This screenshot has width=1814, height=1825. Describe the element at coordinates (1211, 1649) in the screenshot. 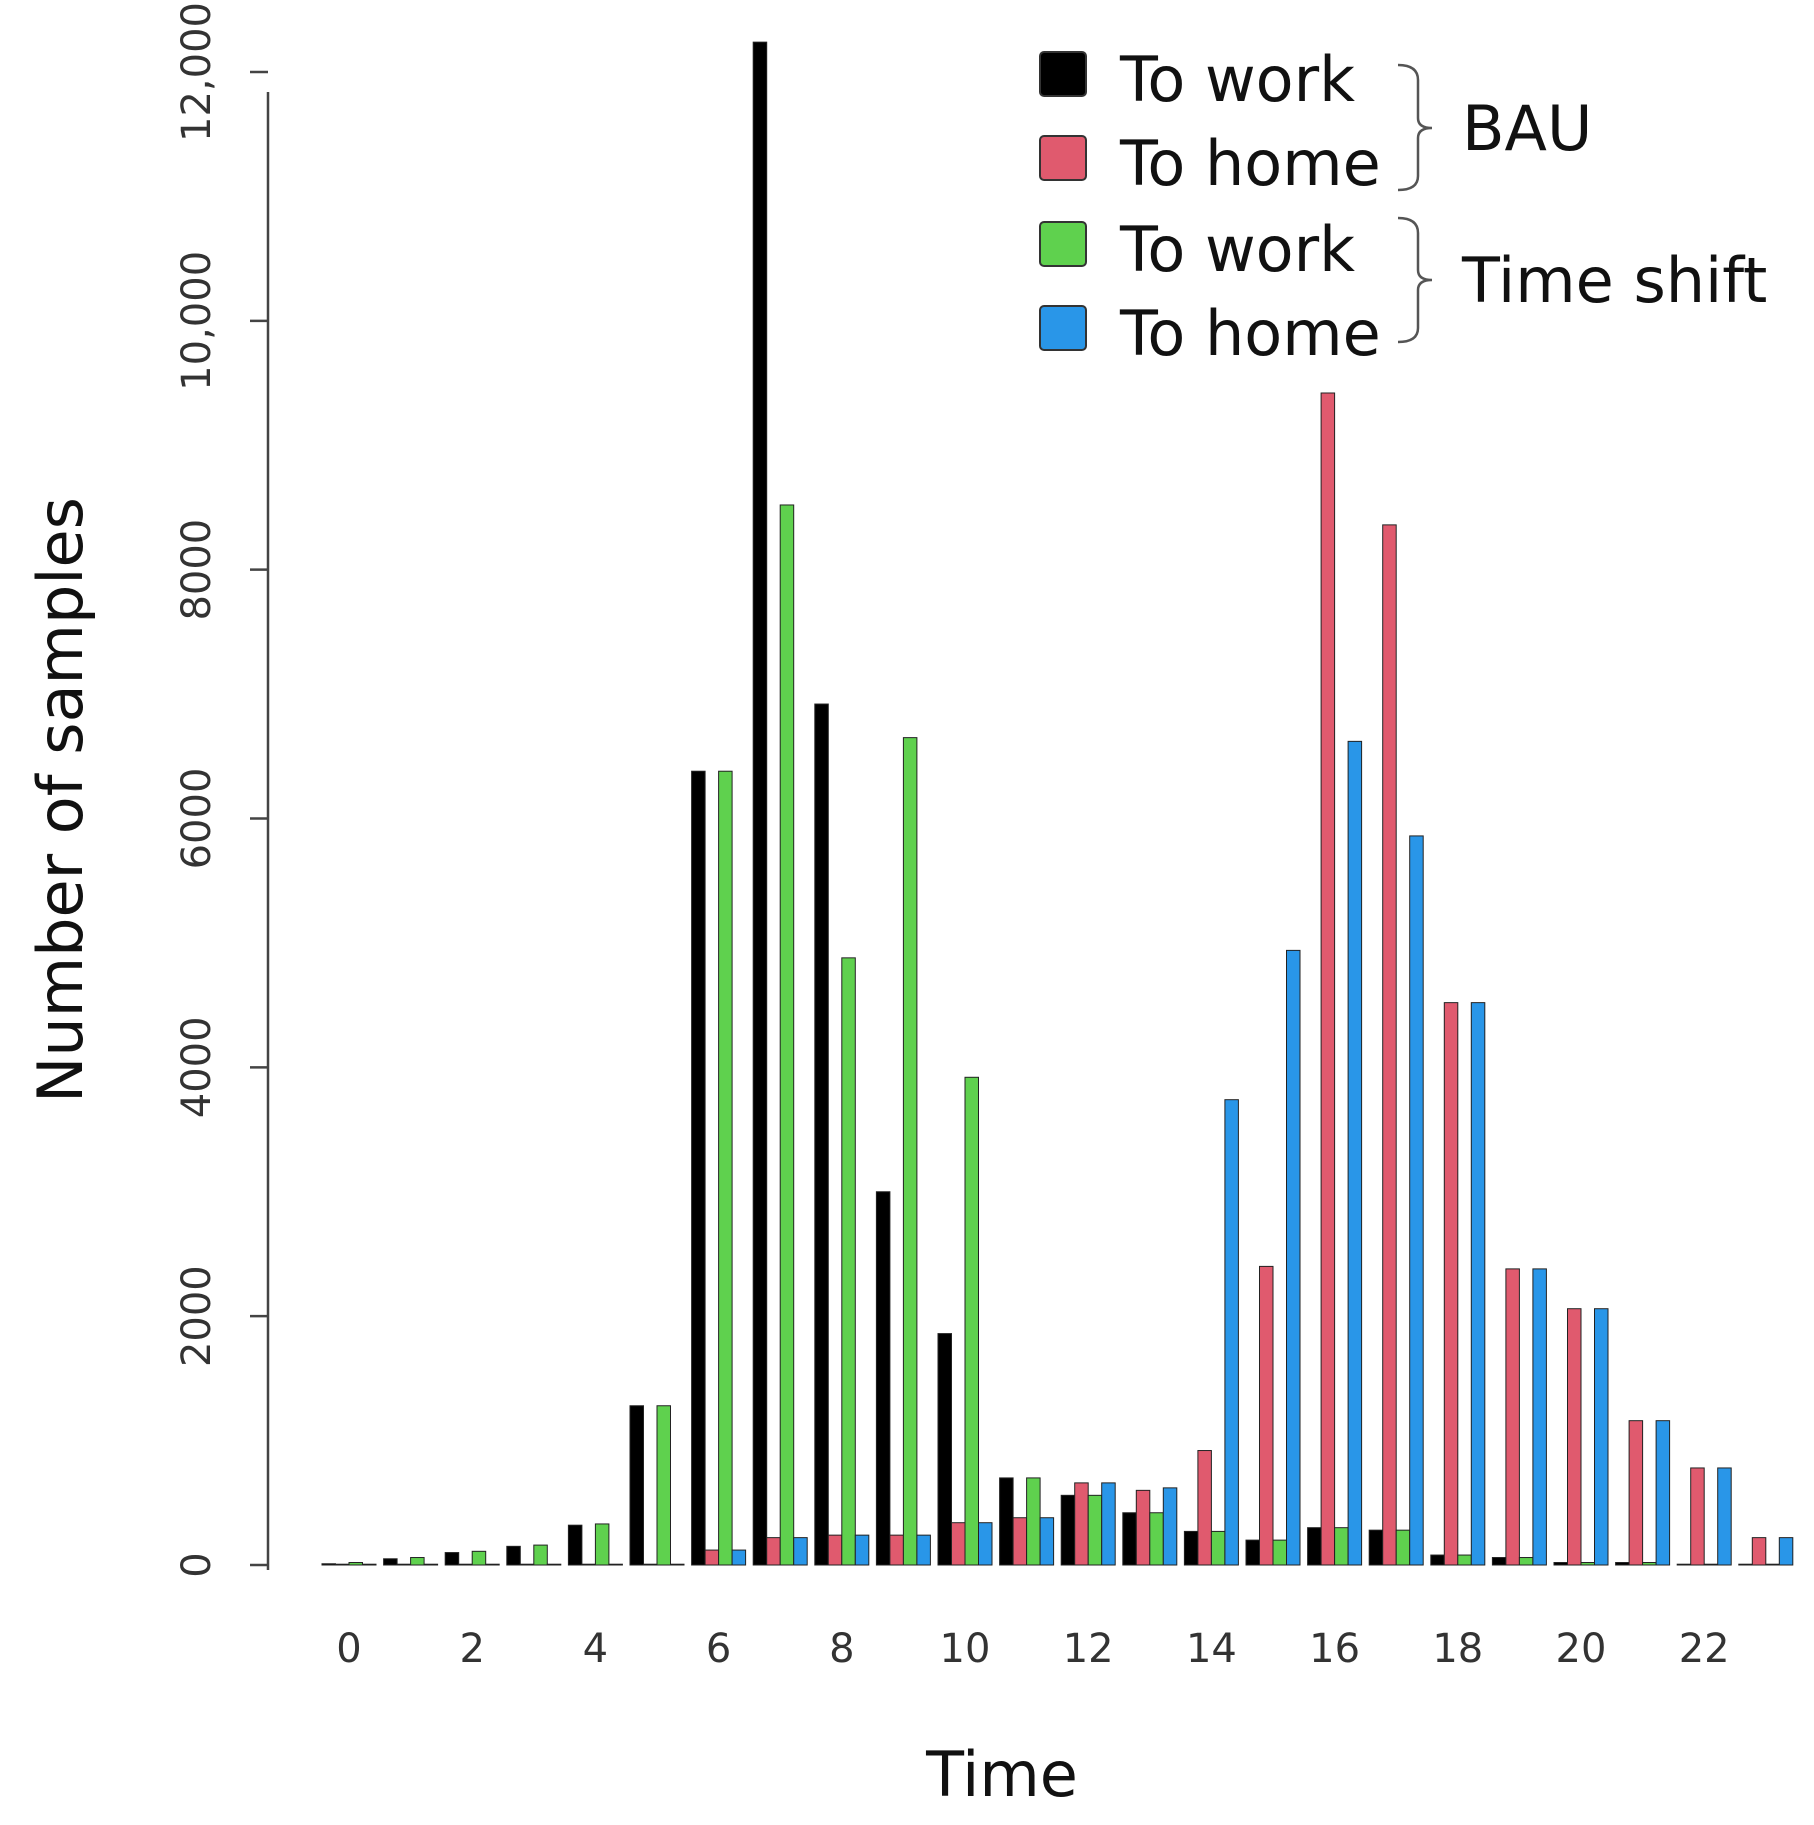

I see `x-tick-label: 14` at that location.